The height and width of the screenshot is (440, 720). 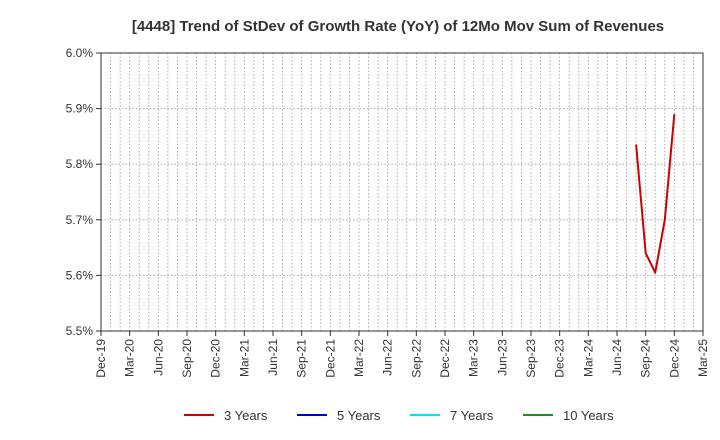 I want to click on legend-label: 3 Years, so click(x=246, y=415).